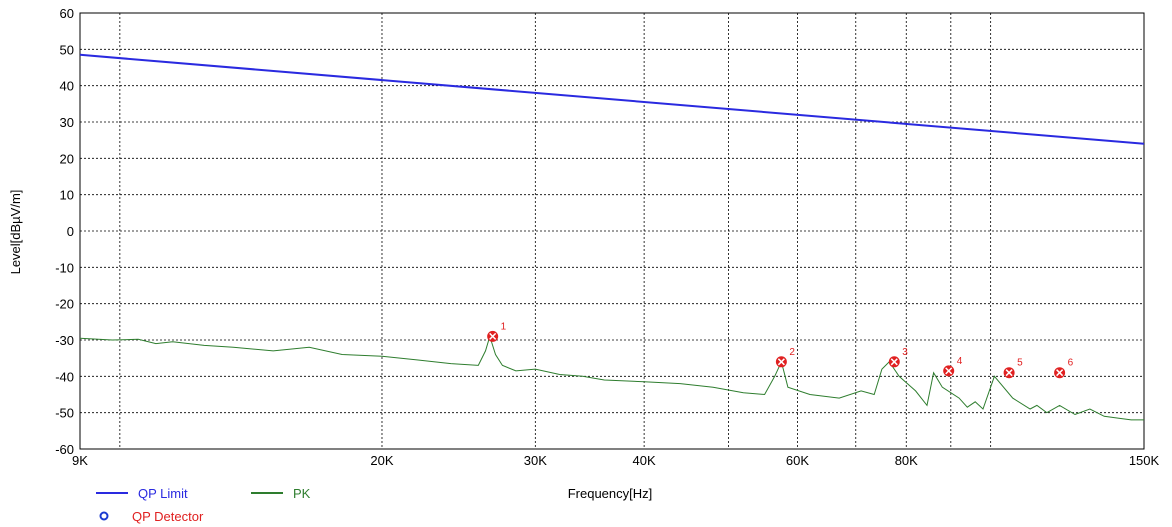  I want to click on marker-label: 4, so click(960, 361).